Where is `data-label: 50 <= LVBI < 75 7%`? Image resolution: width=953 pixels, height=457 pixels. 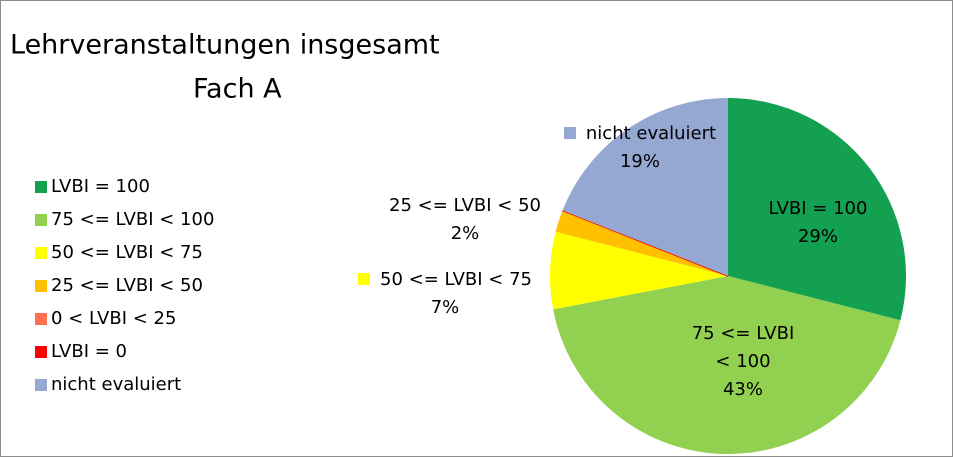 data-label: 50 <= LVBI < 75 7% is located at coordinates (445, 294).